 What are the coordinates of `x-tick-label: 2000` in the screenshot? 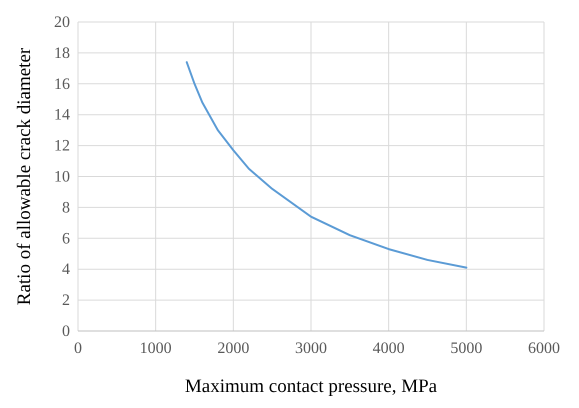 It's located at (233, 348).